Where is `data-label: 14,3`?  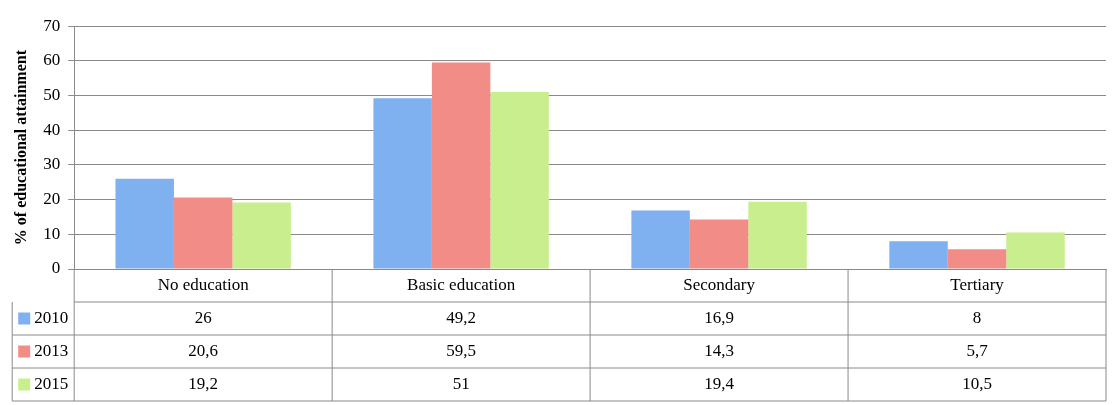 data-label: 14,3 is located at coordinates (719, 350).